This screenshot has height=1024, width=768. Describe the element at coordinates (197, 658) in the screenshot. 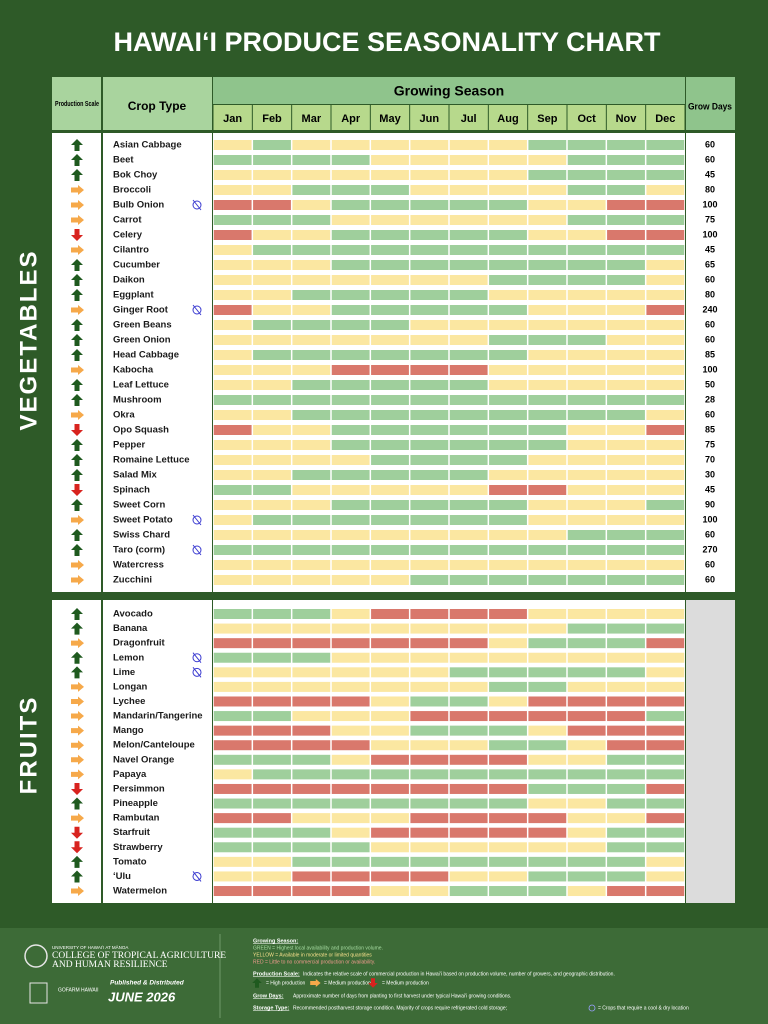

I see `icon-slash` at that location.